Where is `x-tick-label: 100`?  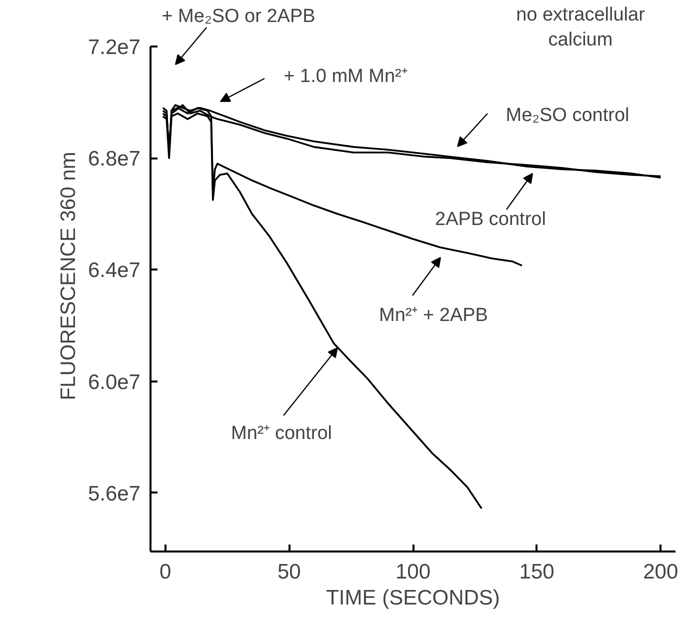
x-tick-label: 100 is located at coordinates (413, 572).